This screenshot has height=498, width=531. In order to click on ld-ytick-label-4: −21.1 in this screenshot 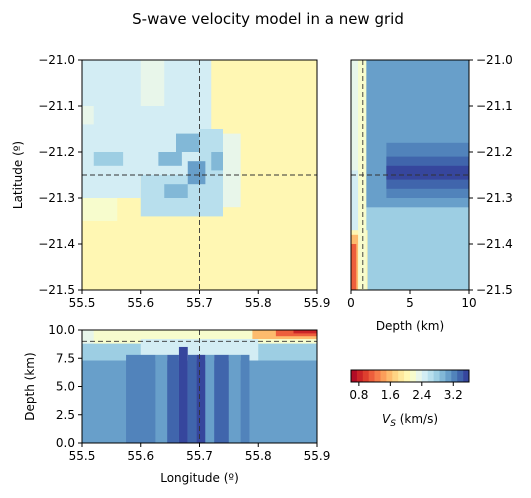, I will do `click(494, 106)`.